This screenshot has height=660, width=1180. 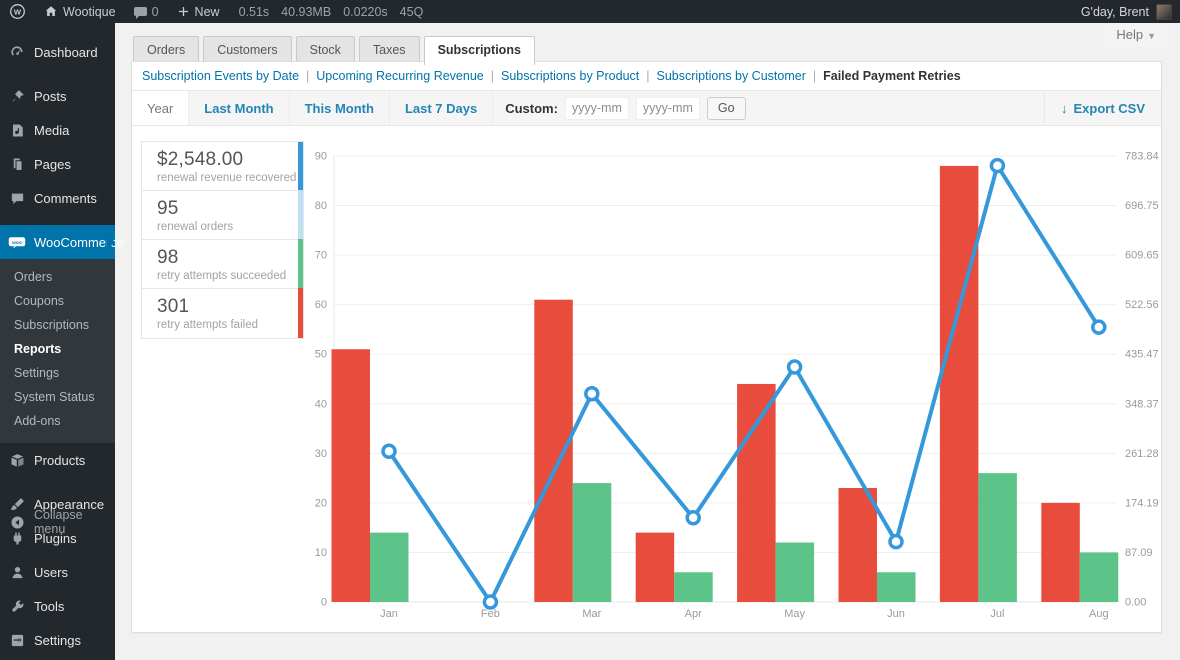 I want to click on tab-subscriptions: Subscriptions, so click(x=479, y=50).